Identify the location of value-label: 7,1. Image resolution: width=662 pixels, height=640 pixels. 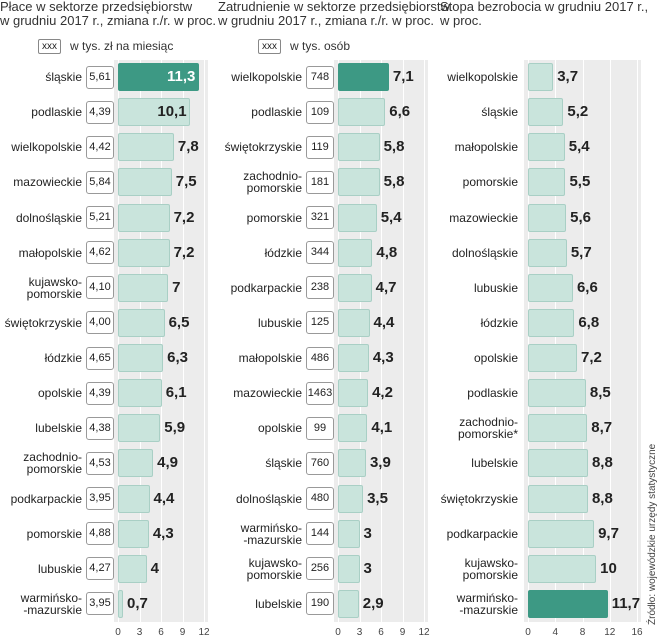
(403, 76).